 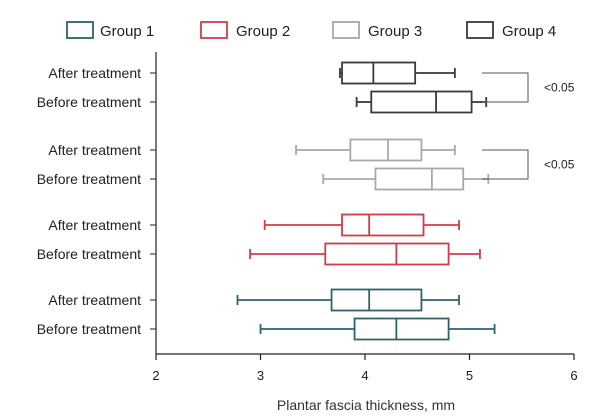 What do you see at coordinates (263, 31) in the screenshot?
I see `legend-label: Group 2` at bounding box center [263, 31].